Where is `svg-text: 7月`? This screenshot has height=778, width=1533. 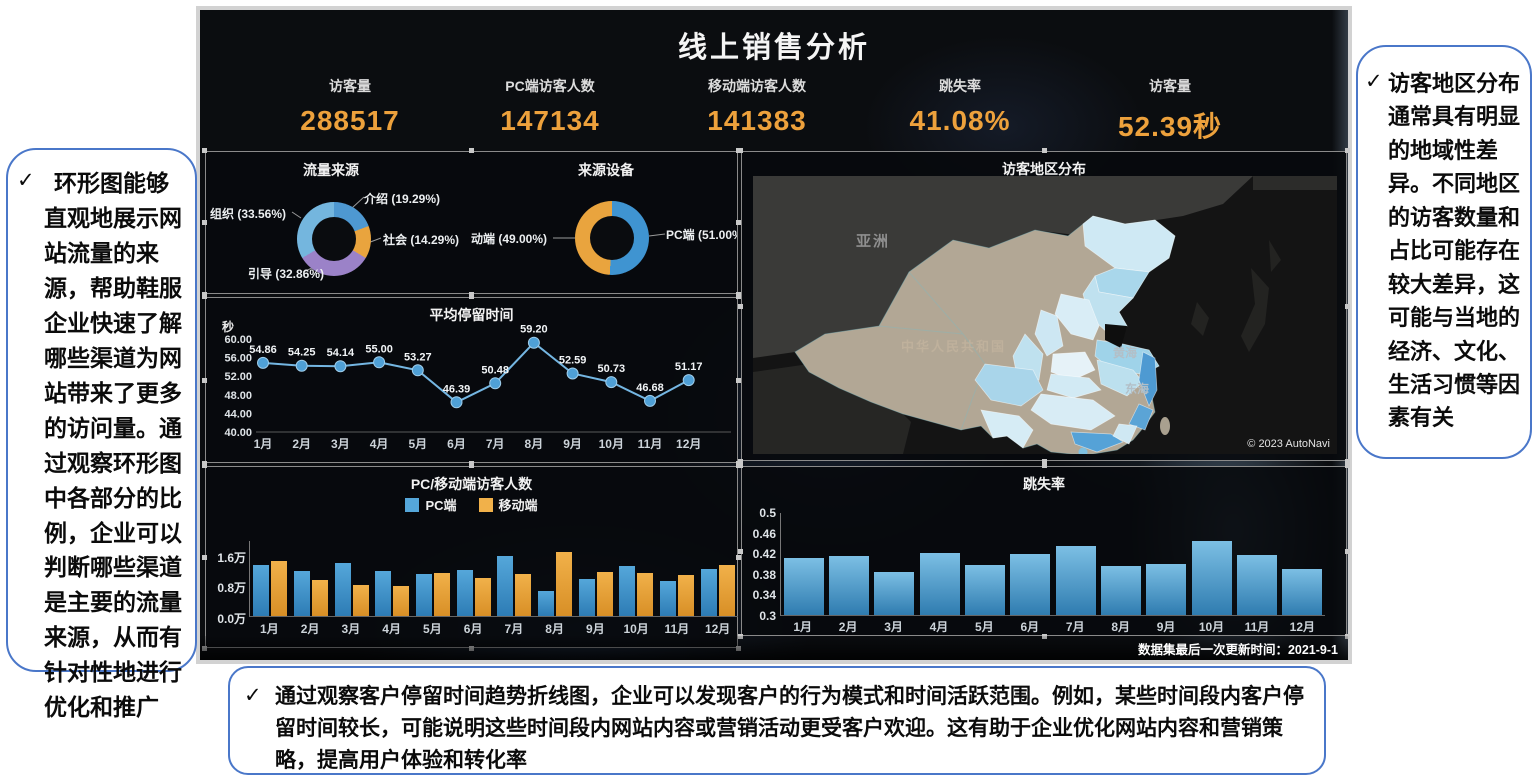 svg-text: 7月 is located at coordinates (495, 444).